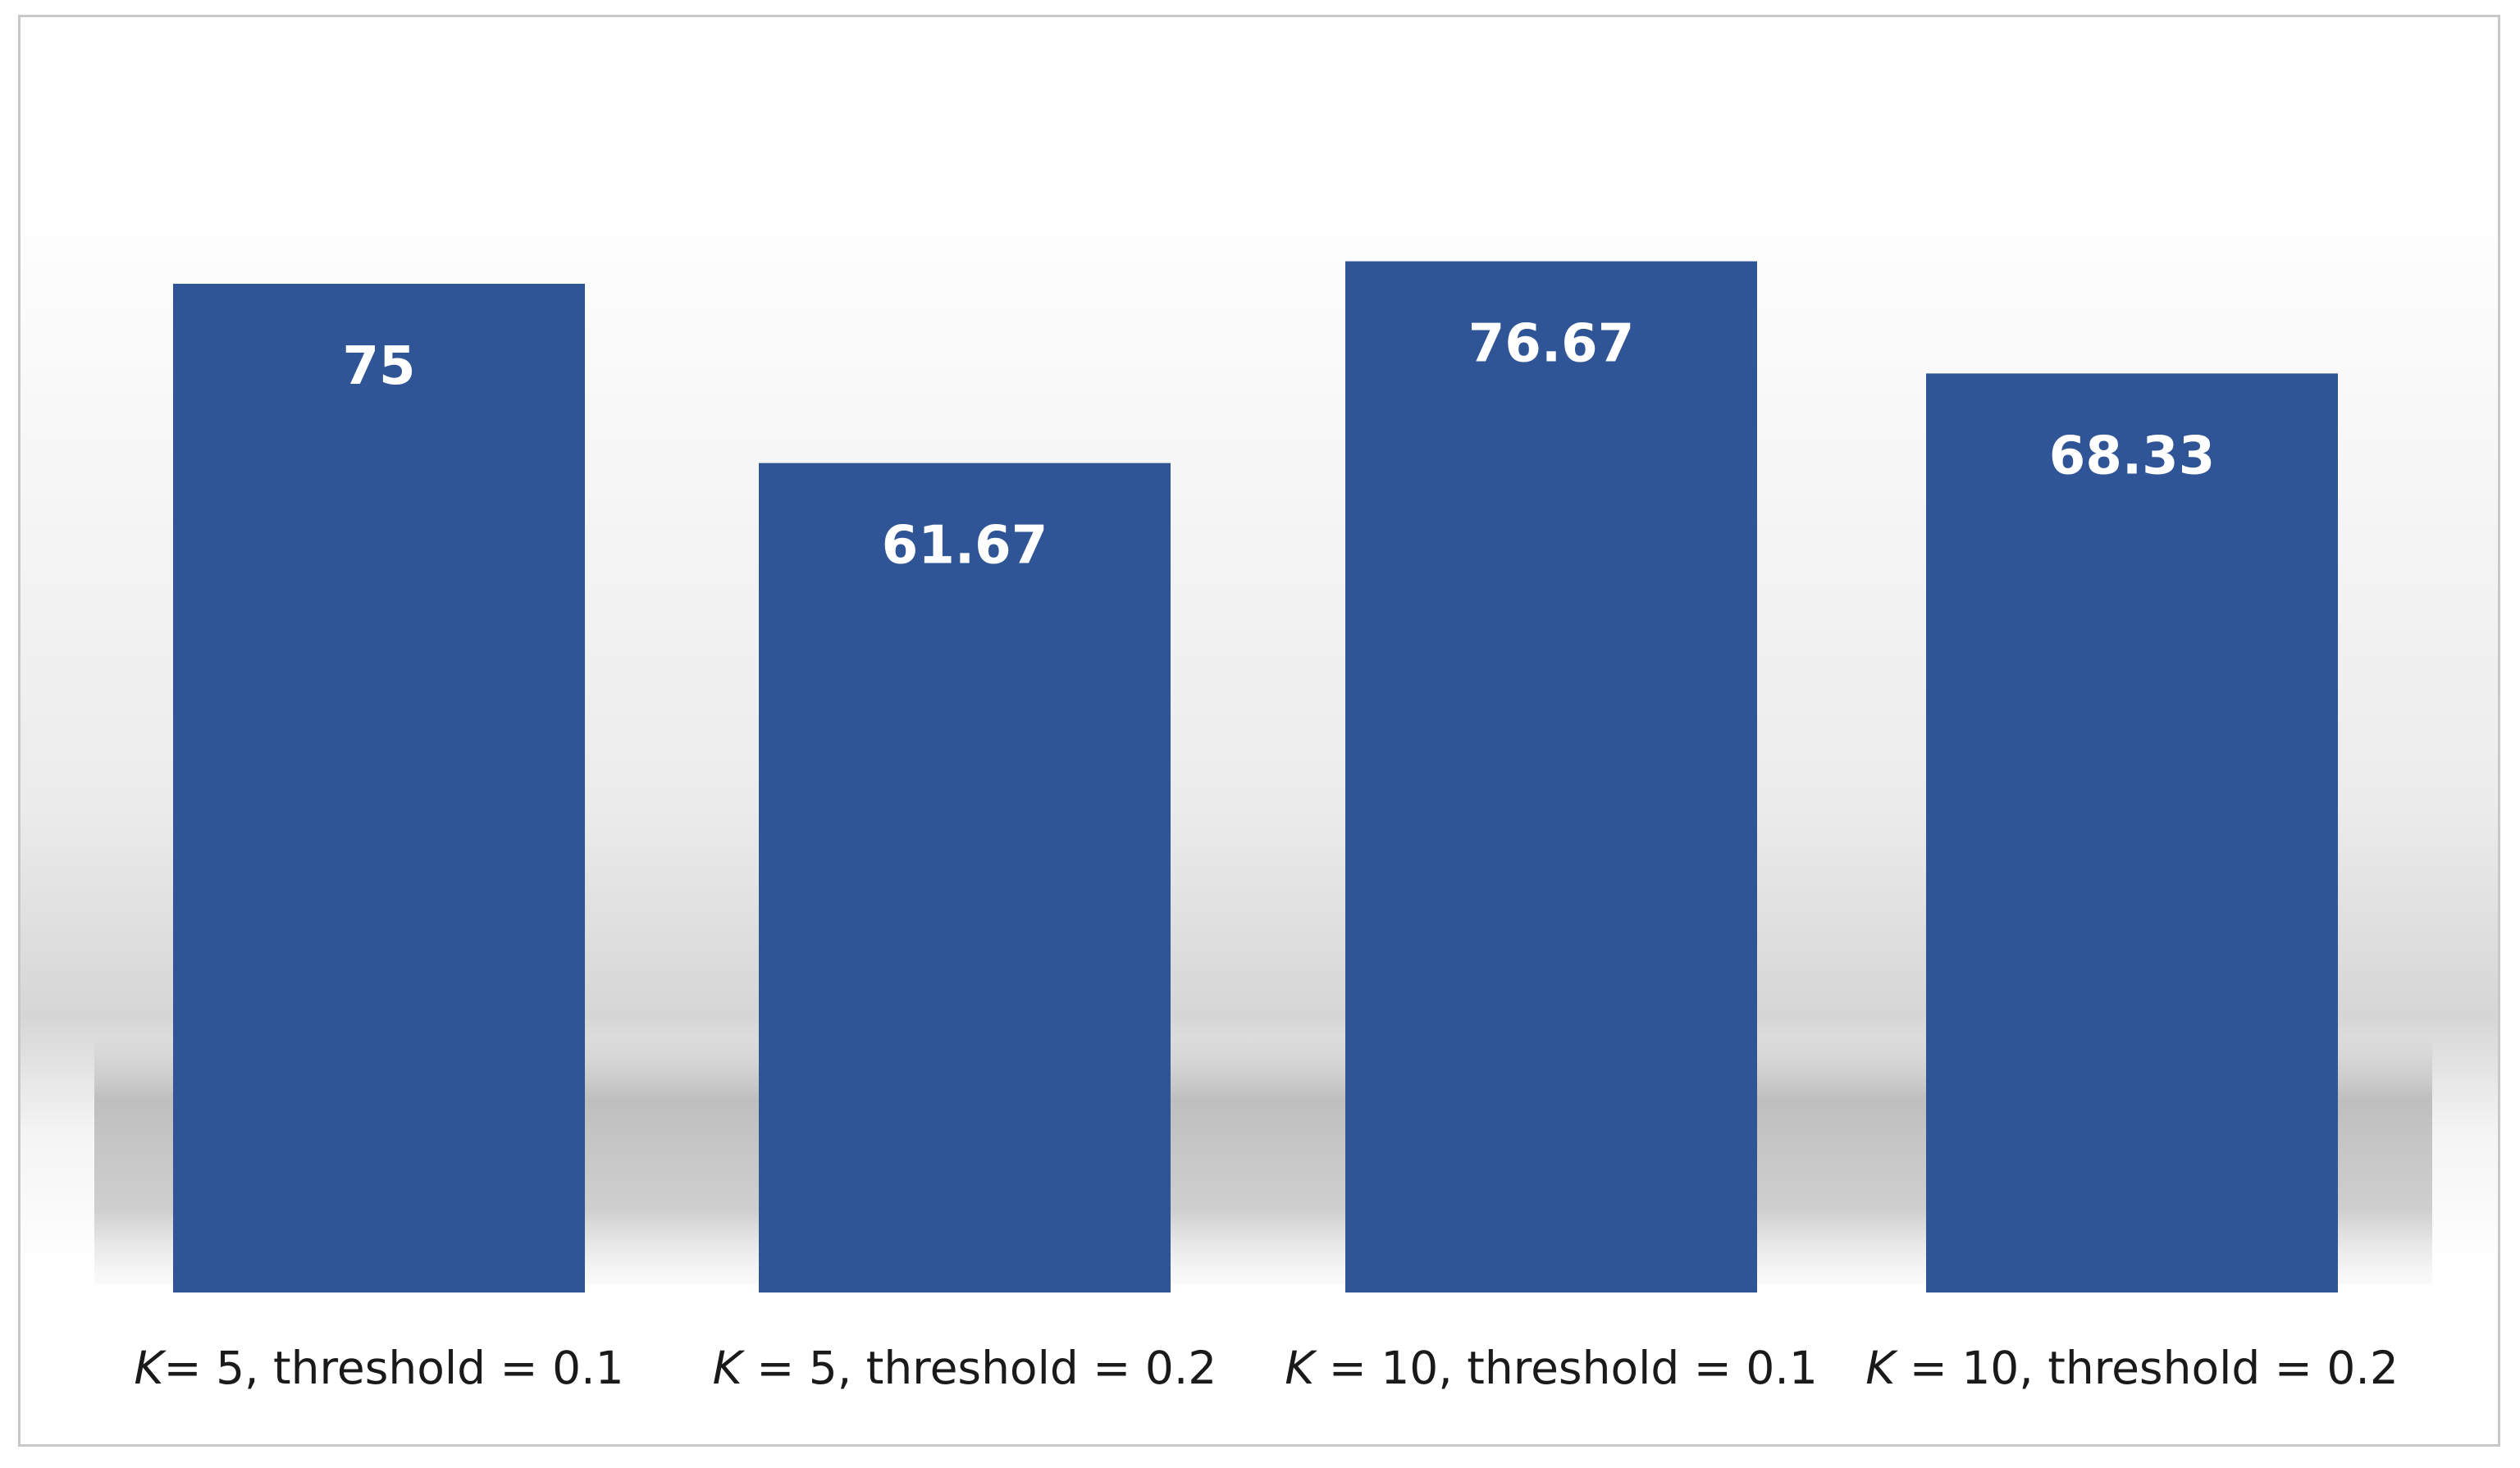  Describe the element at coordinates (379, 366) in the screenshot. I see `bar-value-label-1: 75` at that location.